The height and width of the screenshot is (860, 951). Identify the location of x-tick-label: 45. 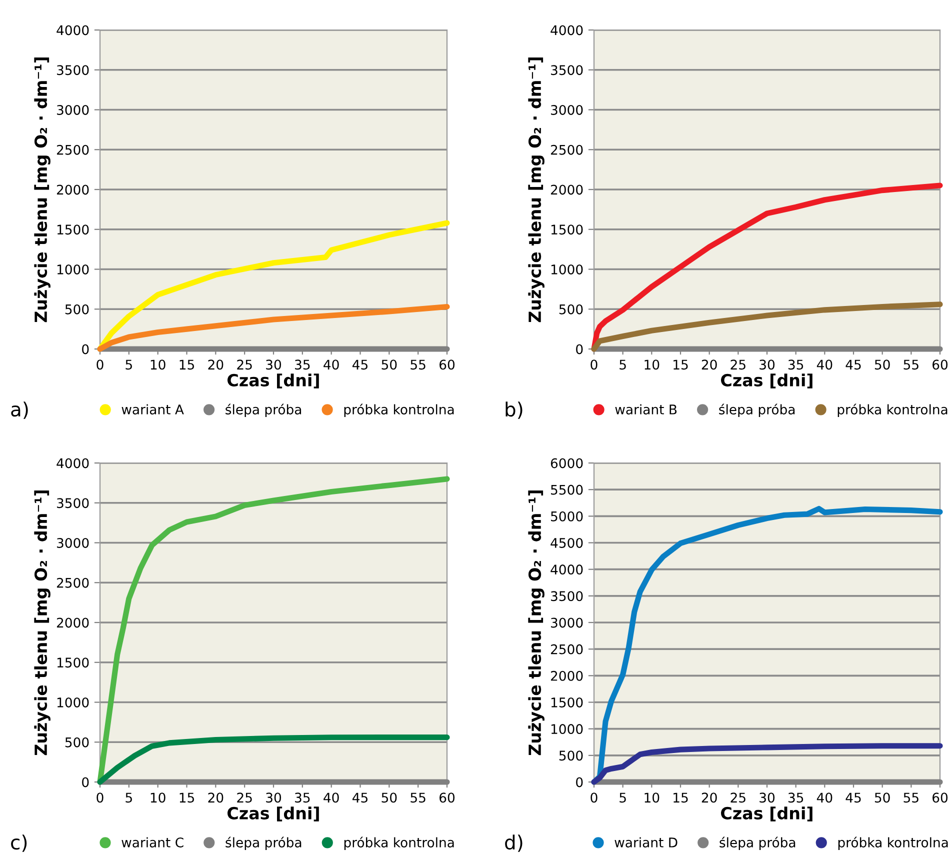
(360, 797).